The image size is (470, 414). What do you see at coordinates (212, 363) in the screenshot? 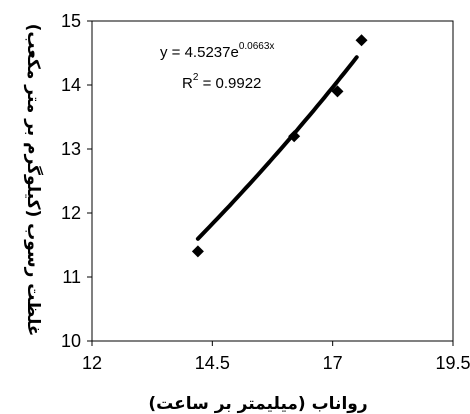
I see `x-tick-label: 14.5` at bounding box center [212, 363].